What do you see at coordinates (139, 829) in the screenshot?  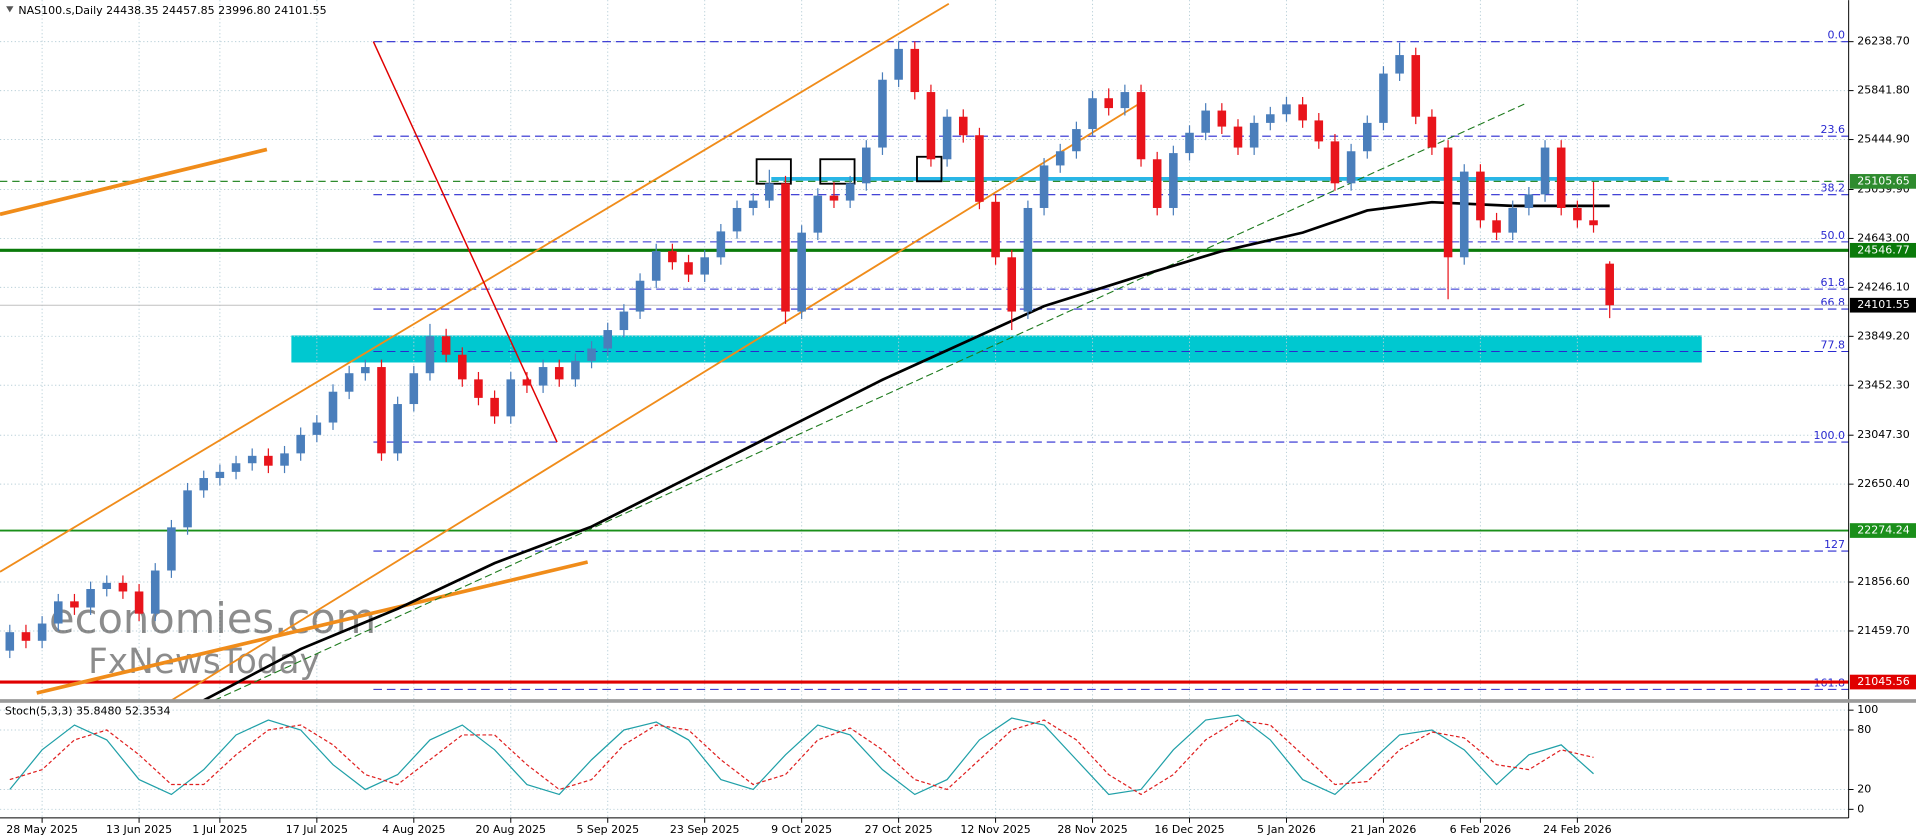 I see `x-tick-label: 13 Jun 2025` at bounding box center [139, 829].